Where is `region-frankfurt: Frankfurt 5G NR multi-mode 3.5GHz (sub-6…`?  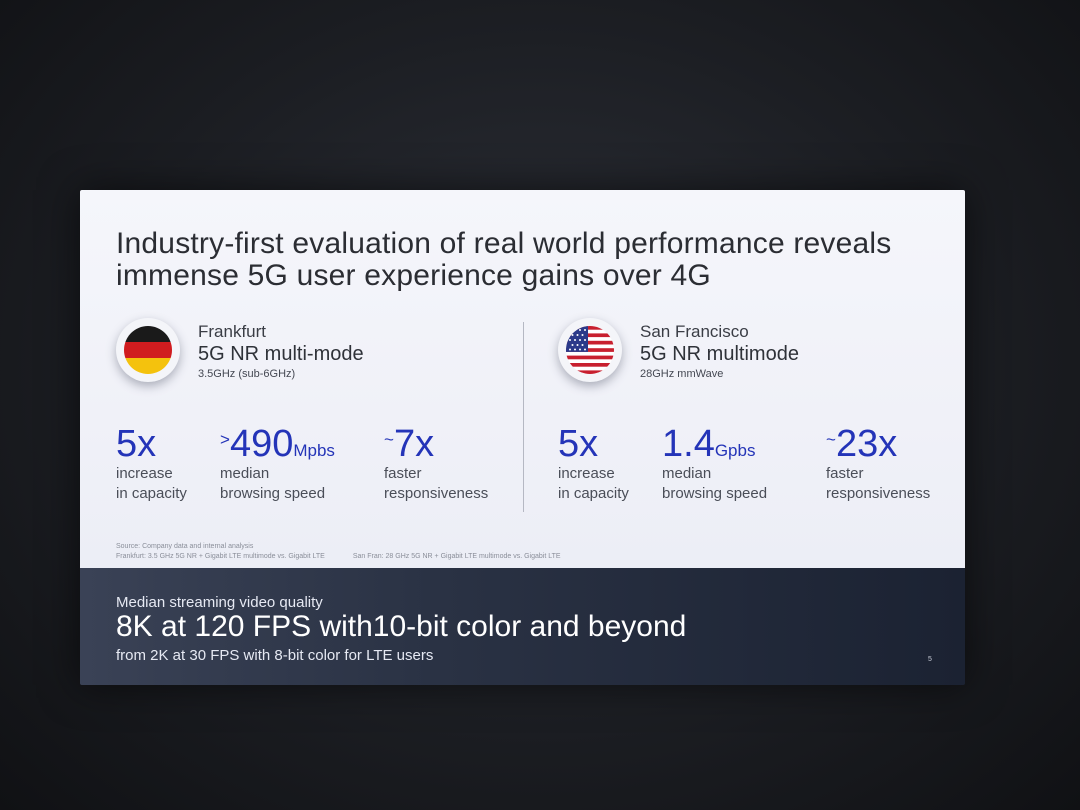 region-frankfurt: Frankfurt 5G NR multi-mode 3.5GHz (sub-6… is located at coordinates (326, 418).